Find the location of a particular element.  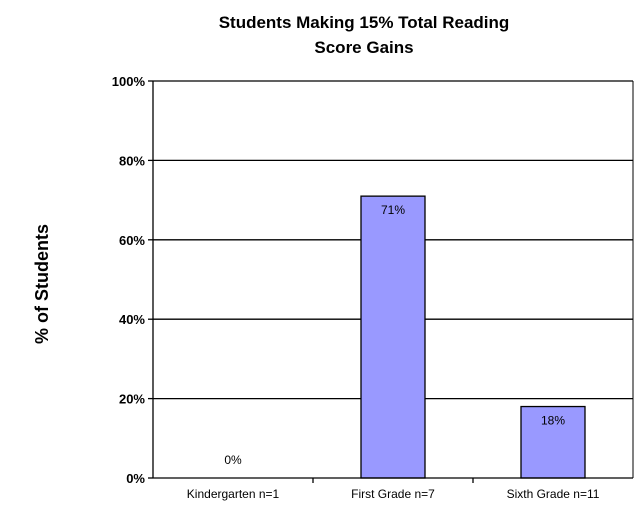

x-tick-label: Sixth Grade n=11 is located at coordinates (553, 494).